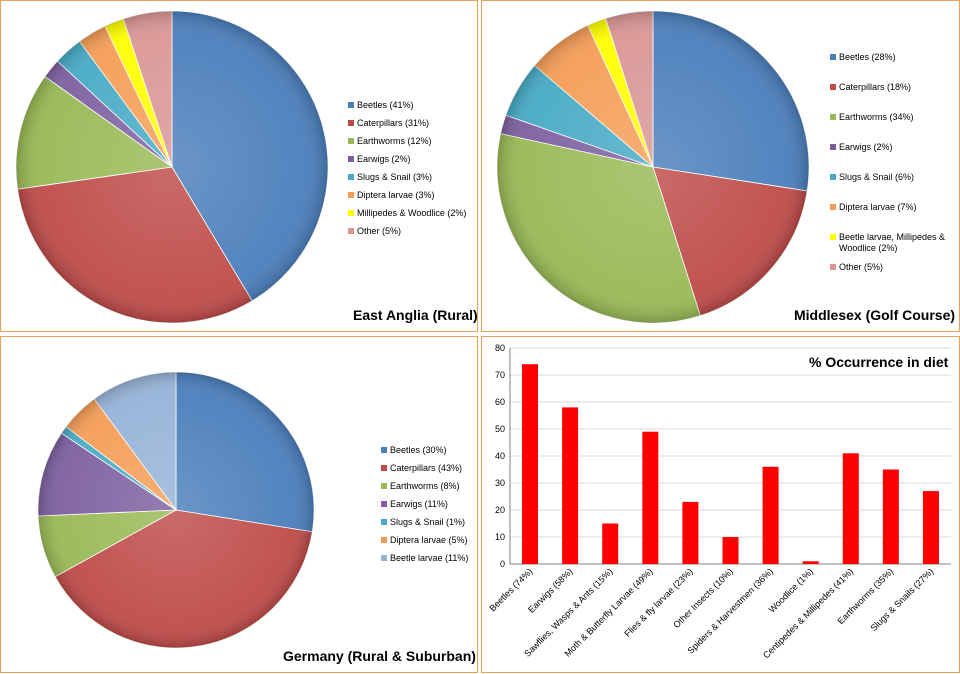 The height and width of the screenshot is (674, 960). I want to click on legend-label: Slugs & Snail (3%), so click(395, 177).